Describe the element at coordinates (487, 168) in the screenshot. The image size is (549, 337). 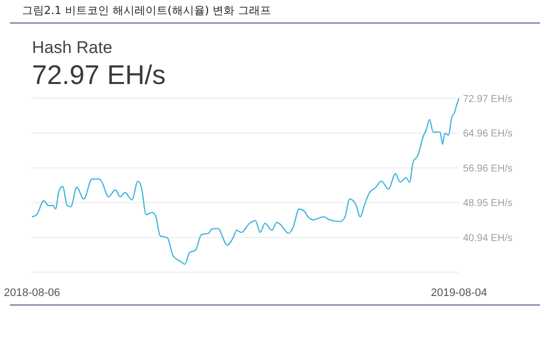
I see `y-tick-label: 56.96 EH/s` at that location.